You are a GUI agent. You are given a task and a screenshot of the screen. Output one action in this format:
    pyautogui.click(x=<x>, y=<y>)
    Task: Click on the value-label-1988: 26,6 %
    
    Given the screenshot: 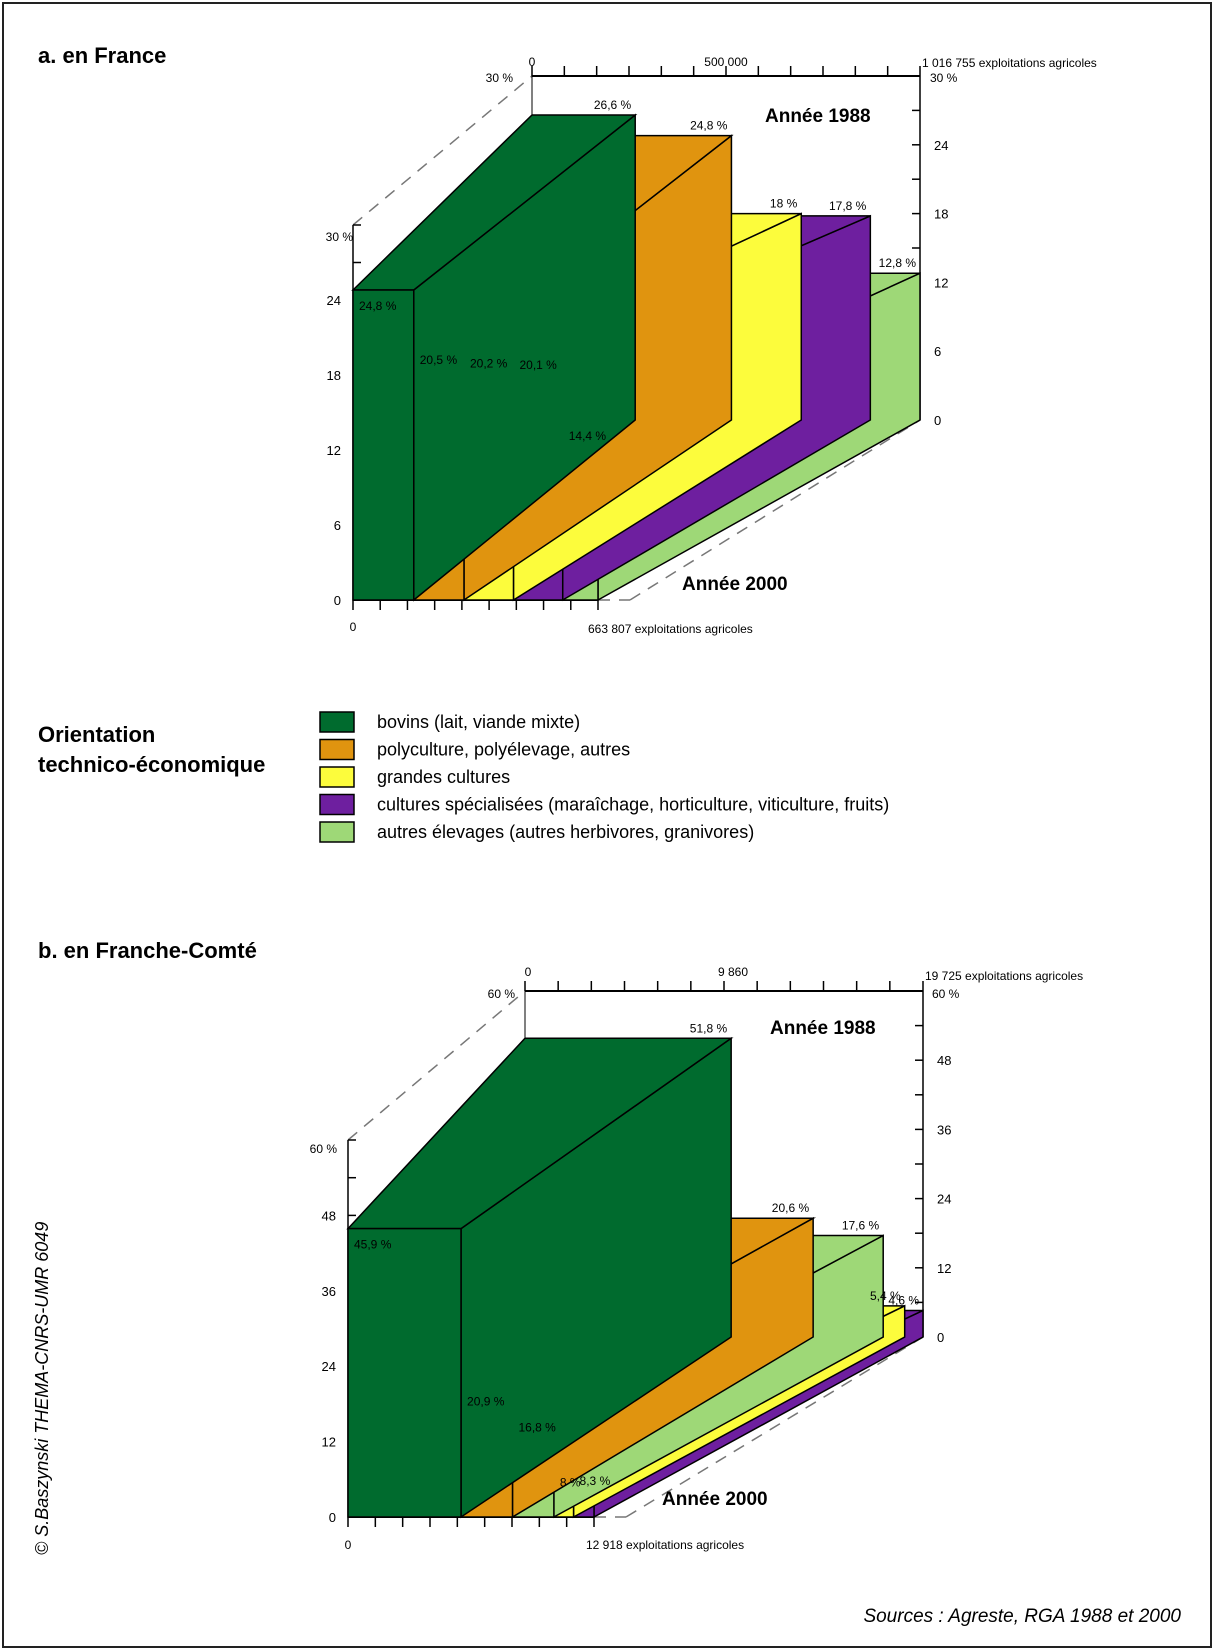 What is the action you would take?
    pyautogui.click(x=613, y=105)
    